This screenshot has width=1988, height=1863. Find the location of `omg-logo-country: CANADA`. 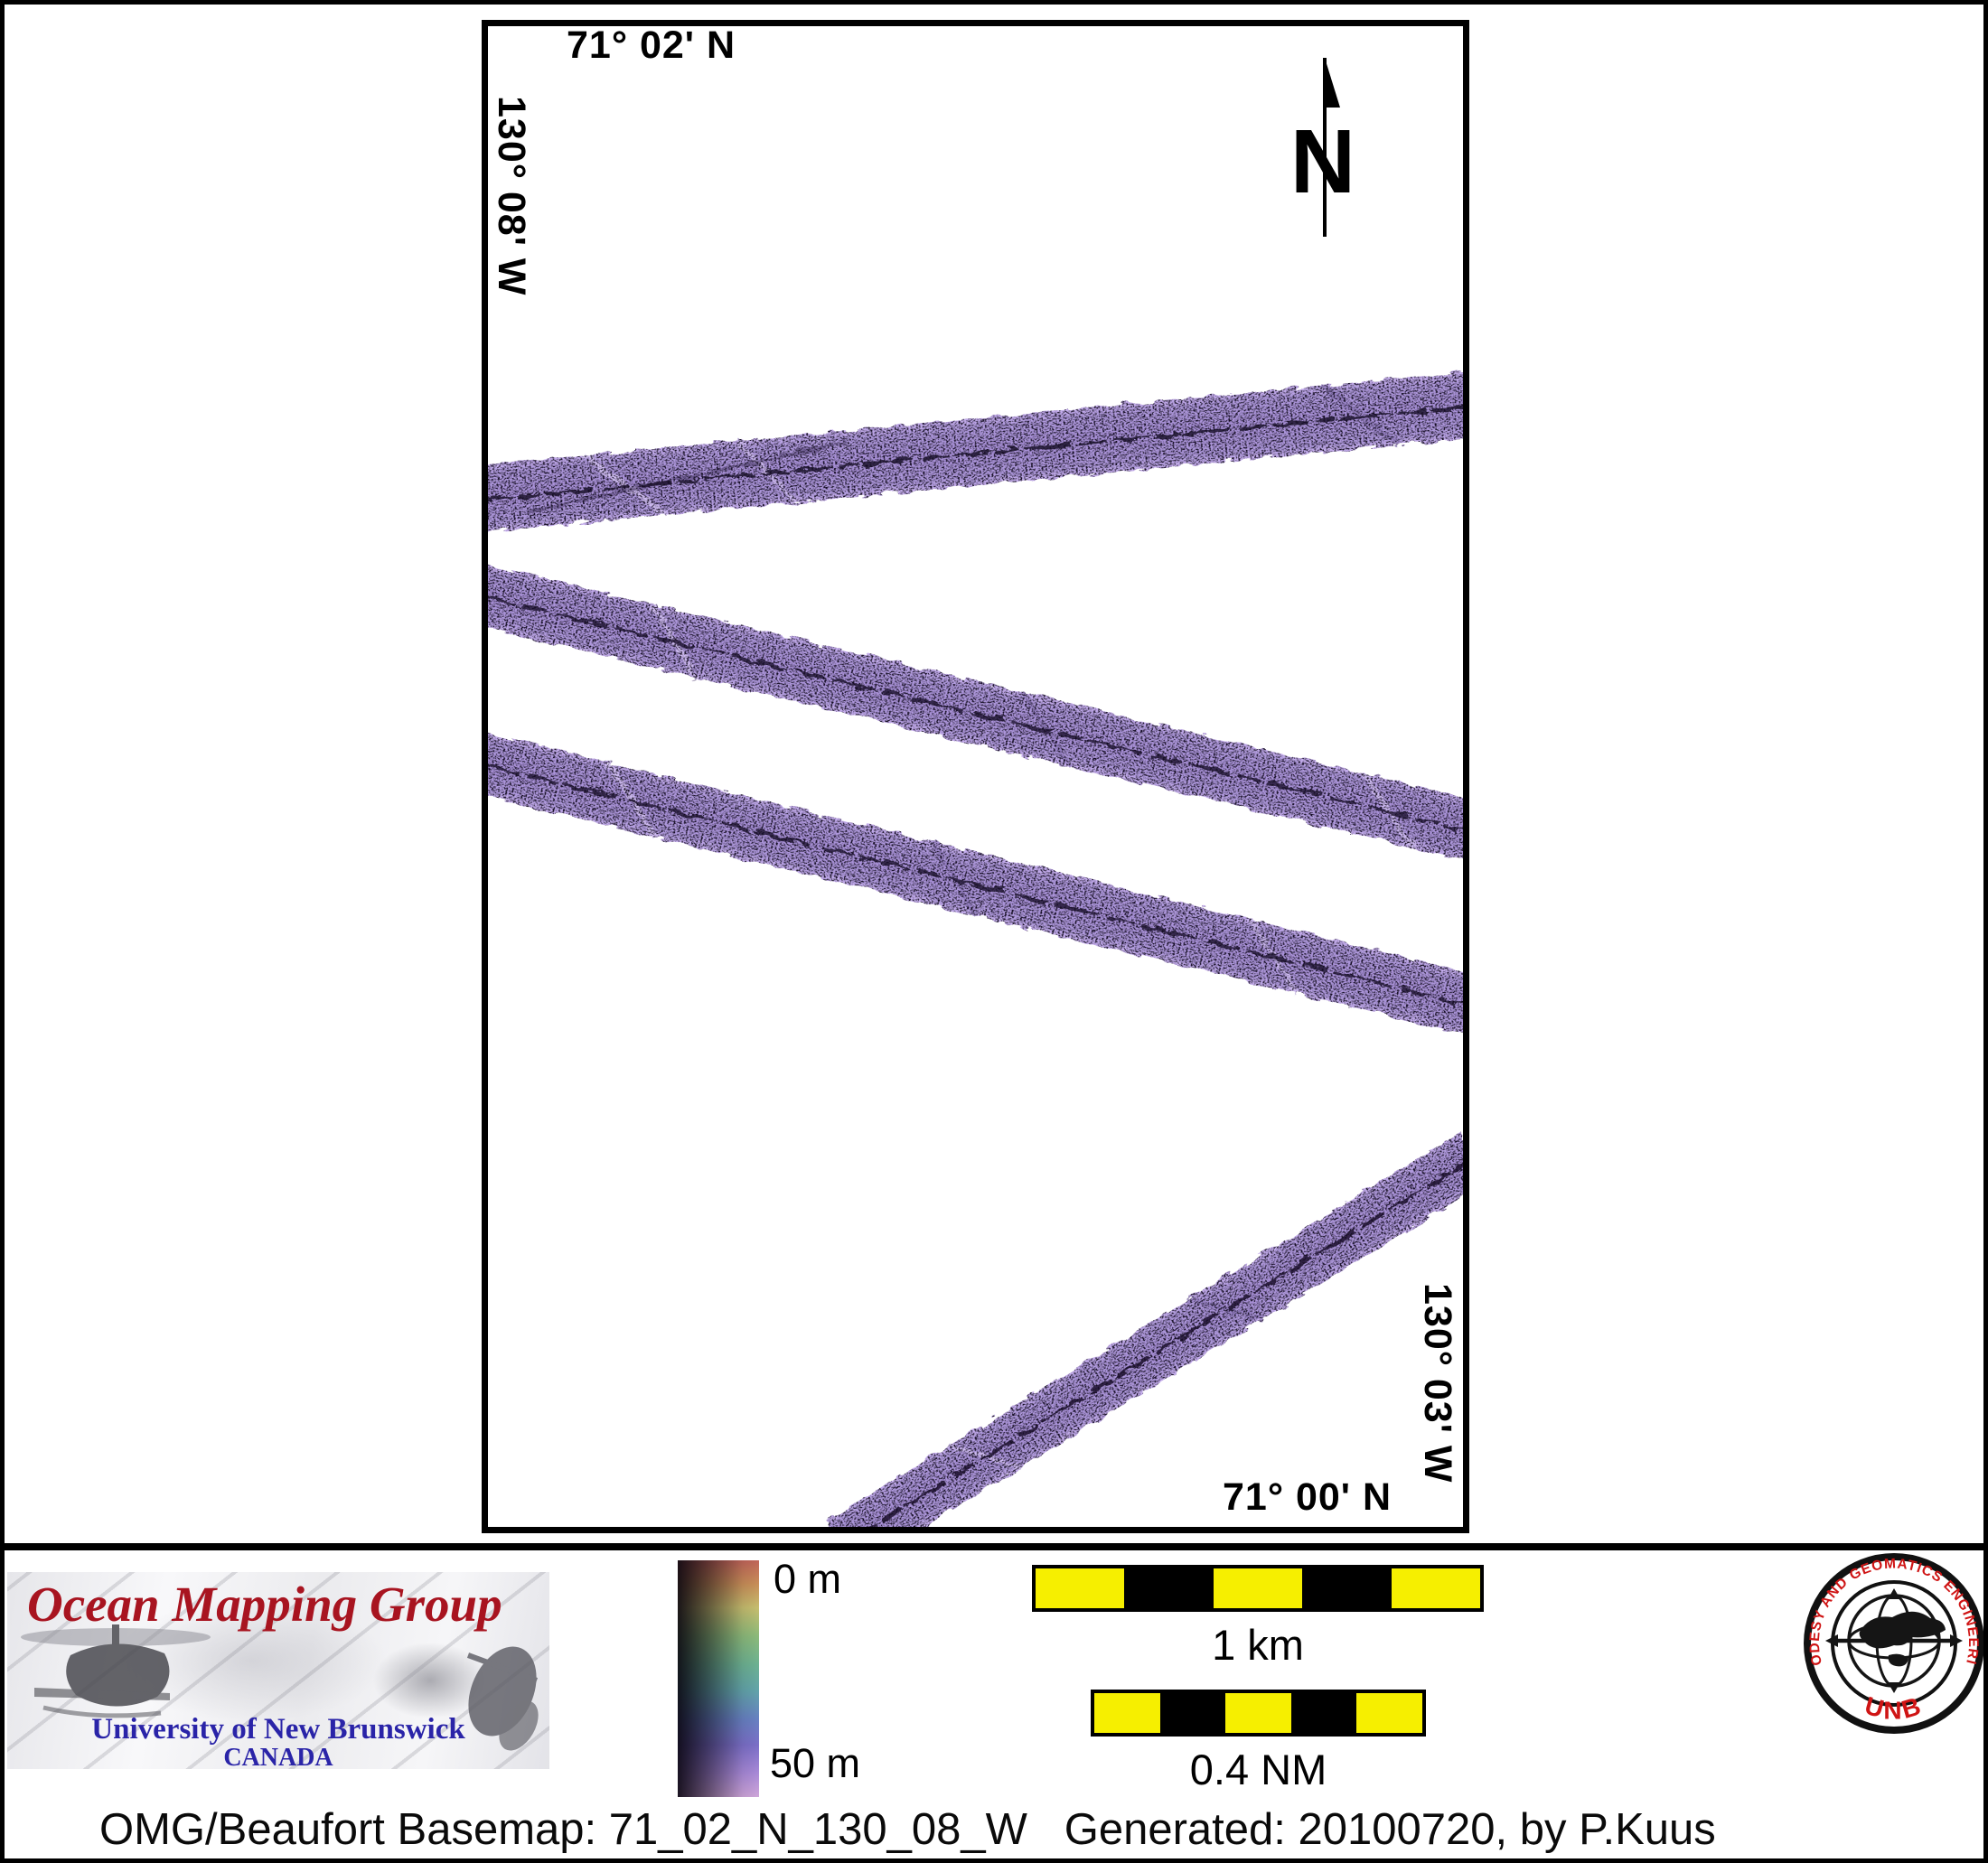

omg-logo-country: CANADA is located at coordinates (278, 1756).